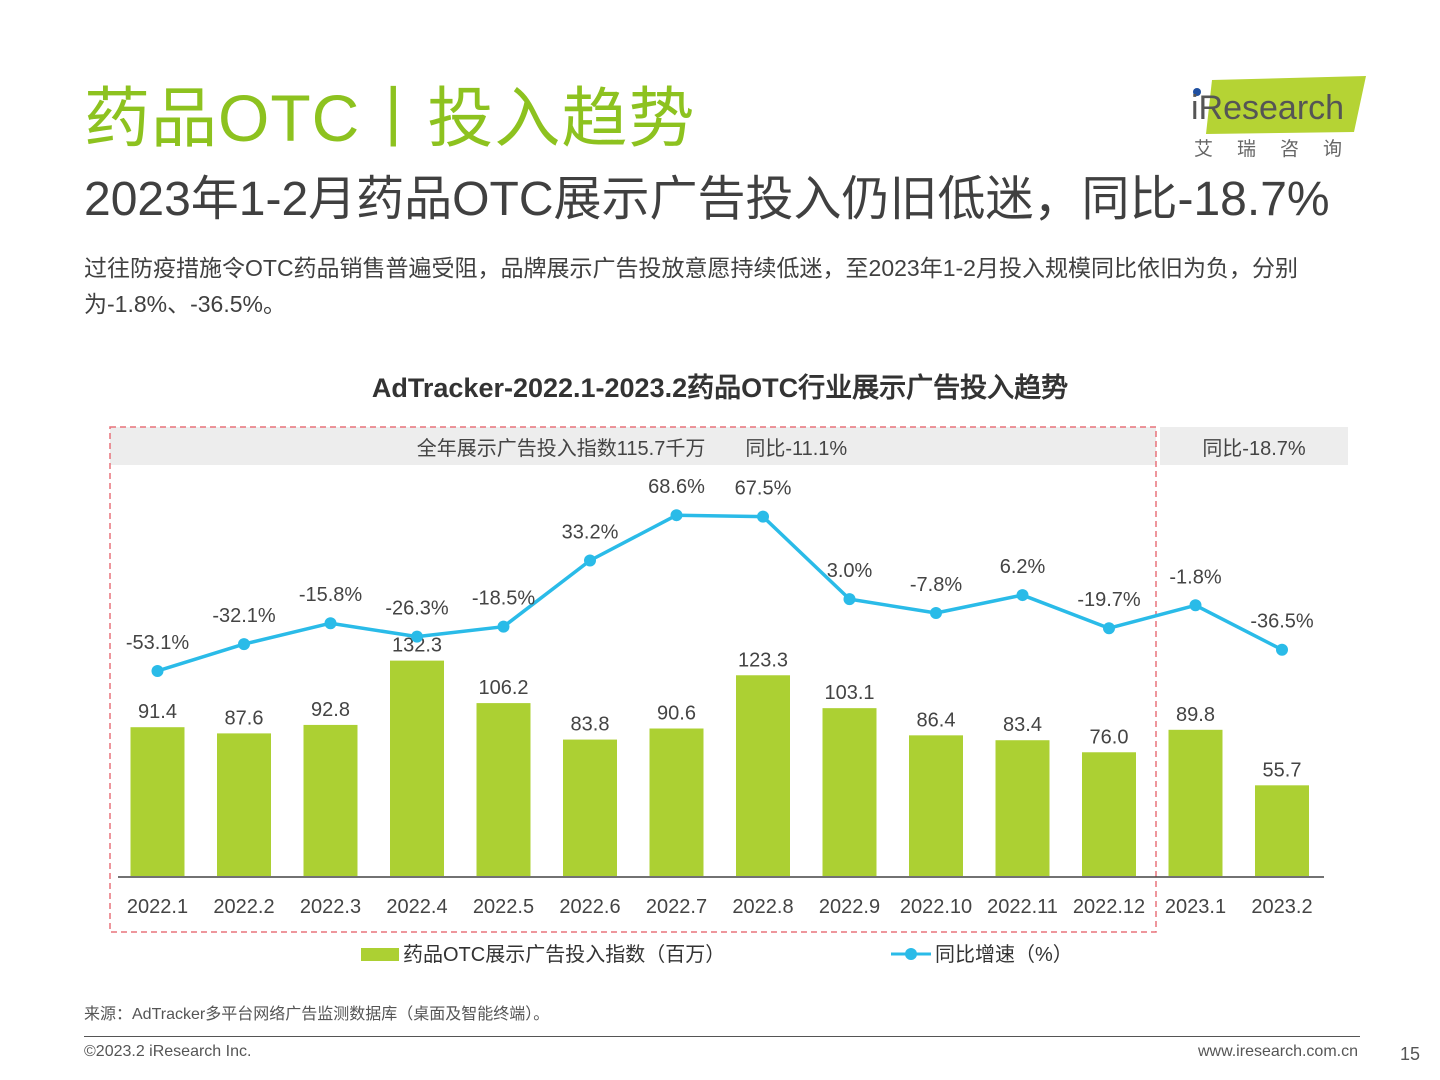 The image size is (1440, 1080). Describe the element at coordinates (1022, 725) in the screenshot. I see `bar-label-2022.11: 83.4` at that location.